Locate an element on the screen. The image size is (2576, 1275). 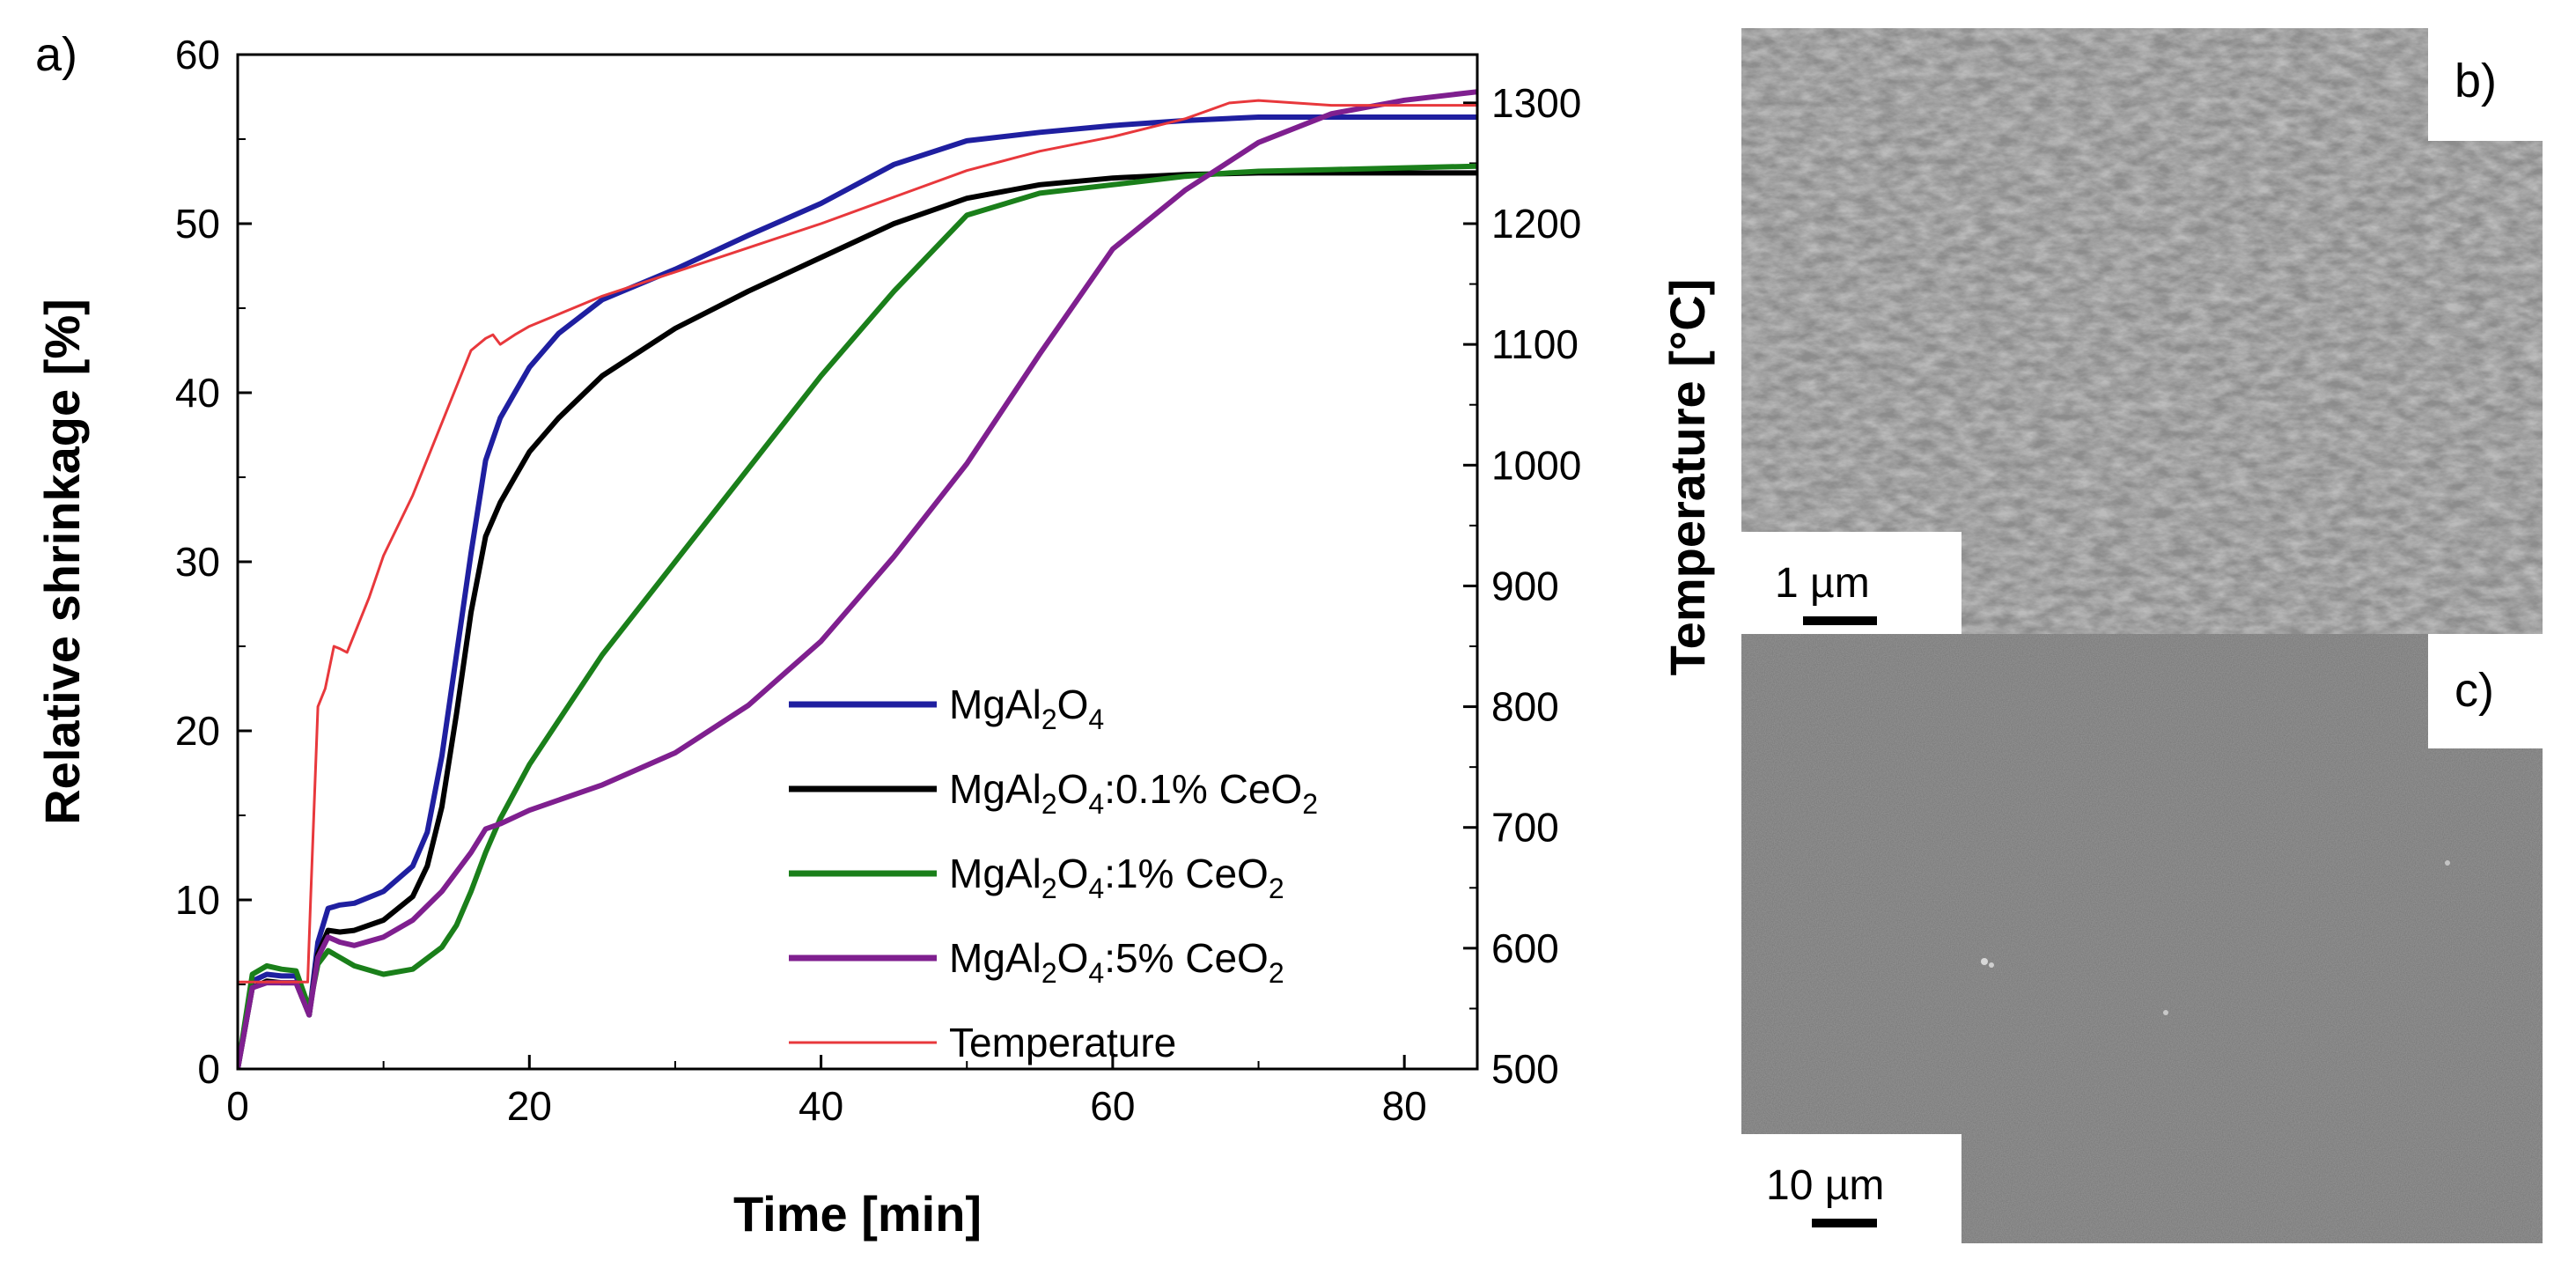
y2-tick-label: 600 is located at coordinates (1525, 948).